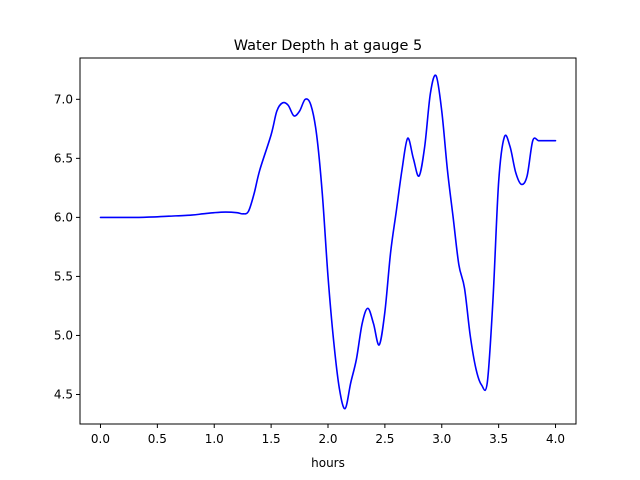  What do you see at coordinates (384, 439) in the screenshot?
I see `x-tick-label: 2.5` at bounding box center [384, 439].